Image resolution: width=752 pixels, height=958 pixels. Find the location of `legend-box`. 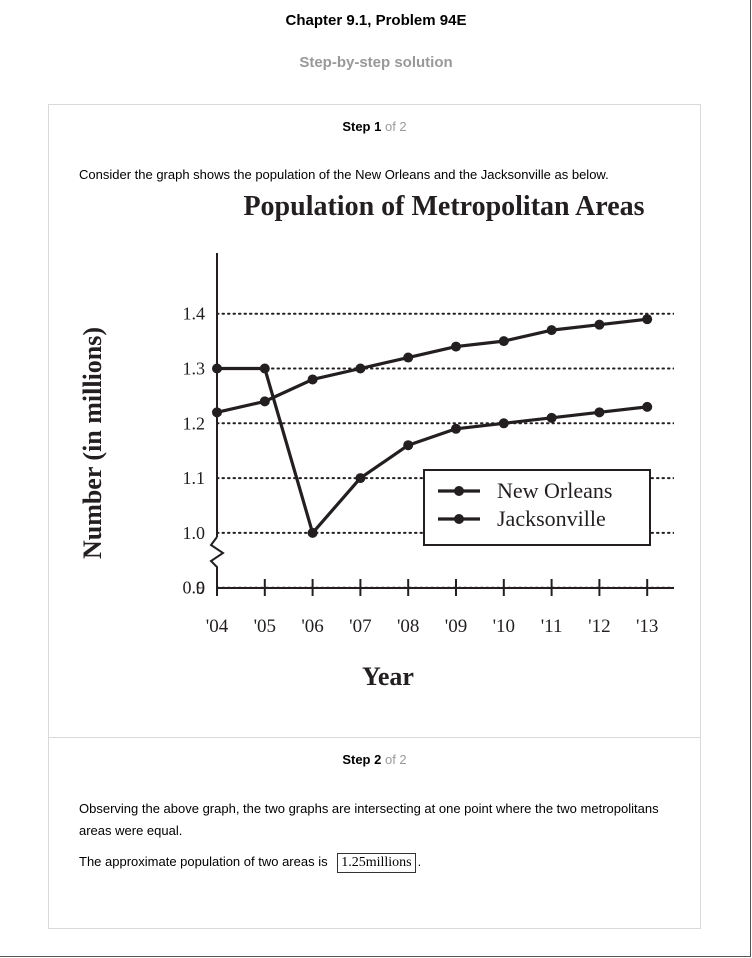

legend-box is located at coordinates (537, 507).